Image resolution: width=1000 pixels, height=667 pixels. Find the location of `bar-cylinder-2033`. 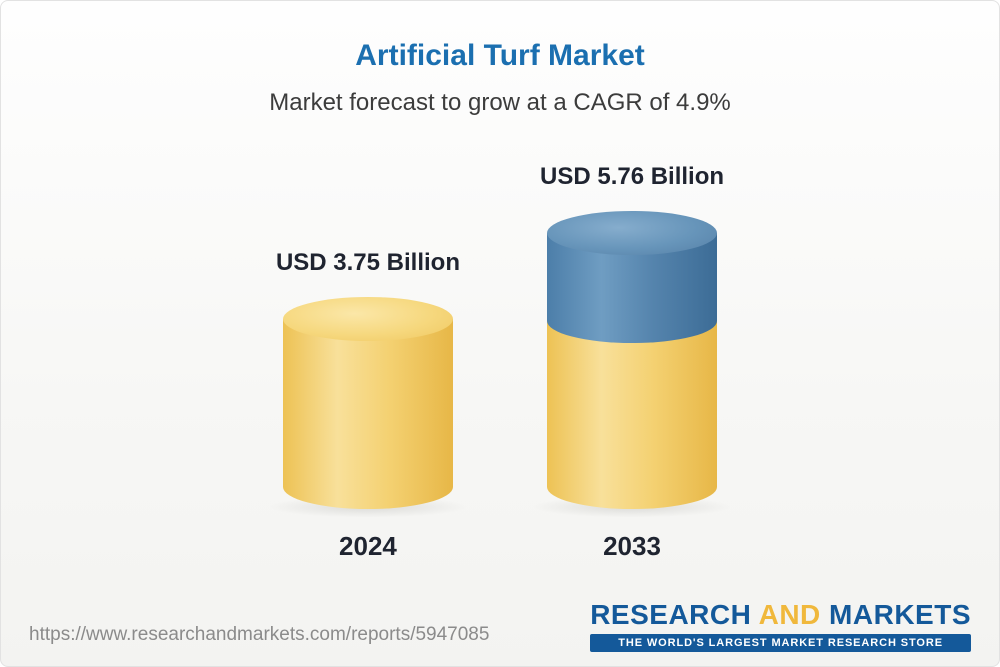

bar-cylinder-2033 is located at coordinates (632, 364).